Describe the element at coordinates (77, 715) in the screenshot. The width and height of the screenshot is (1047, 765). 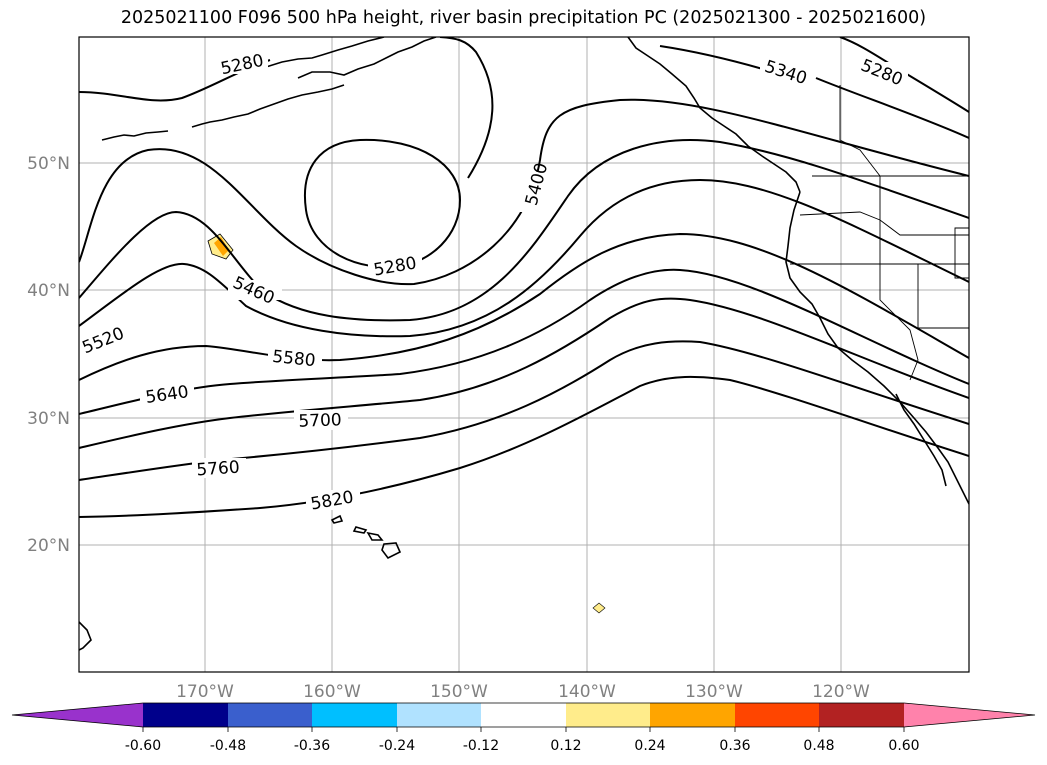
I see `colorbar-under-arrow` at that location.